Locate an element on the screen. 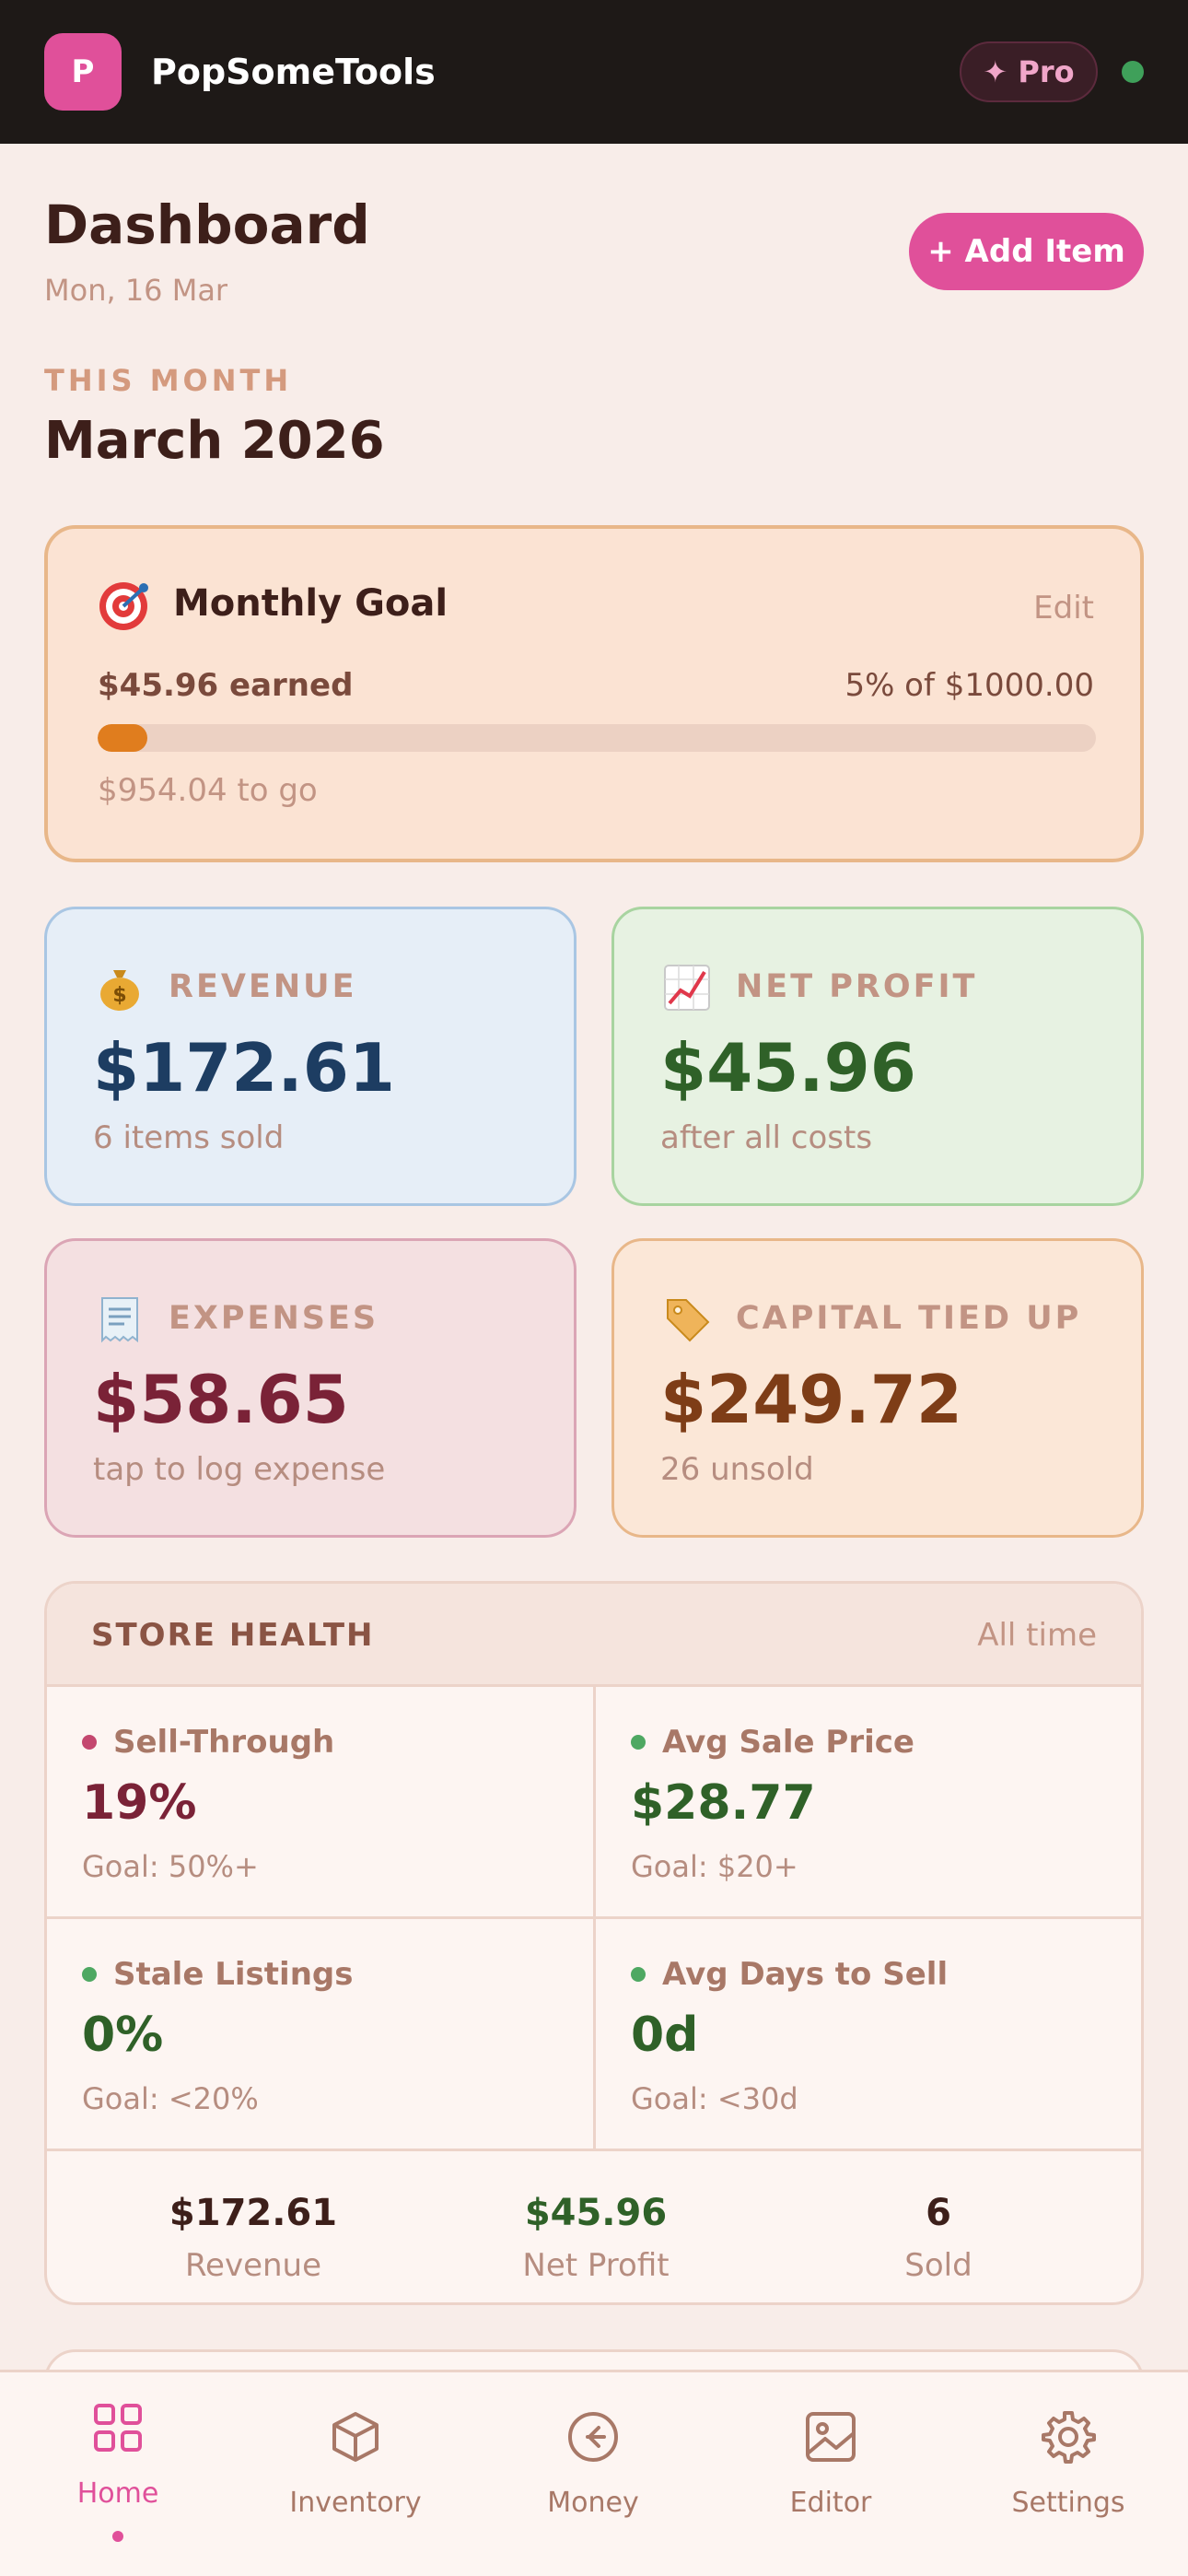  revenue-label: REVENUE is located at coordinates (263, 986).